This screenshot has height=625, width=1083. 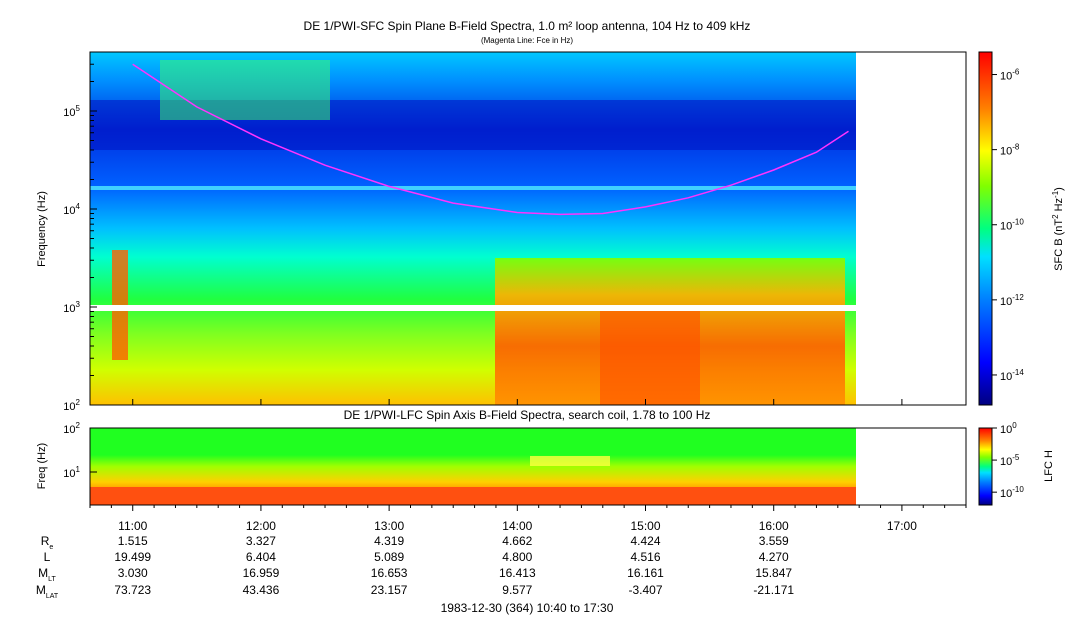 What do you see at coordinates (1012, 492) in the screenshot?
I see `lfc-colorbar-tick-label: 10⁻¹⁰` at bounding box center [1012, 492].